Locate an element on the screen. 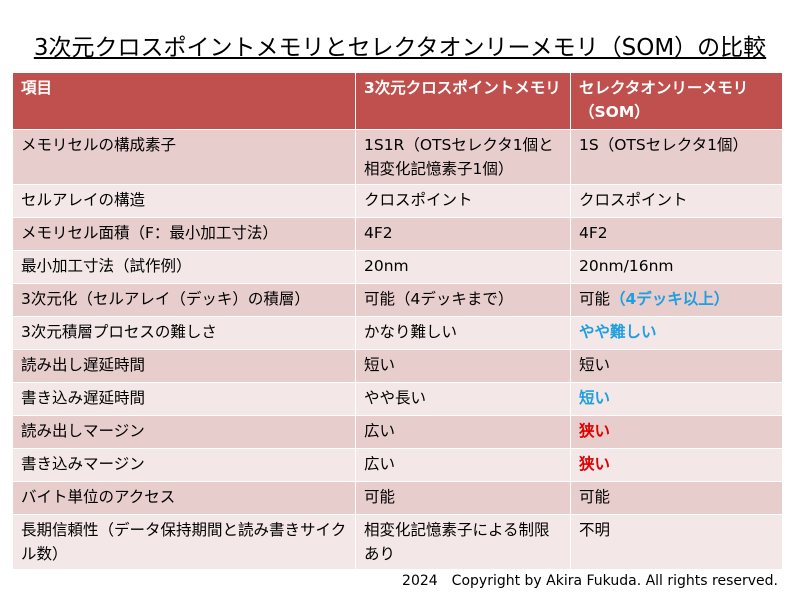  cell: 3次元化（セルアレイ（デッキ）の積層） is located at coordinates (184, 300).